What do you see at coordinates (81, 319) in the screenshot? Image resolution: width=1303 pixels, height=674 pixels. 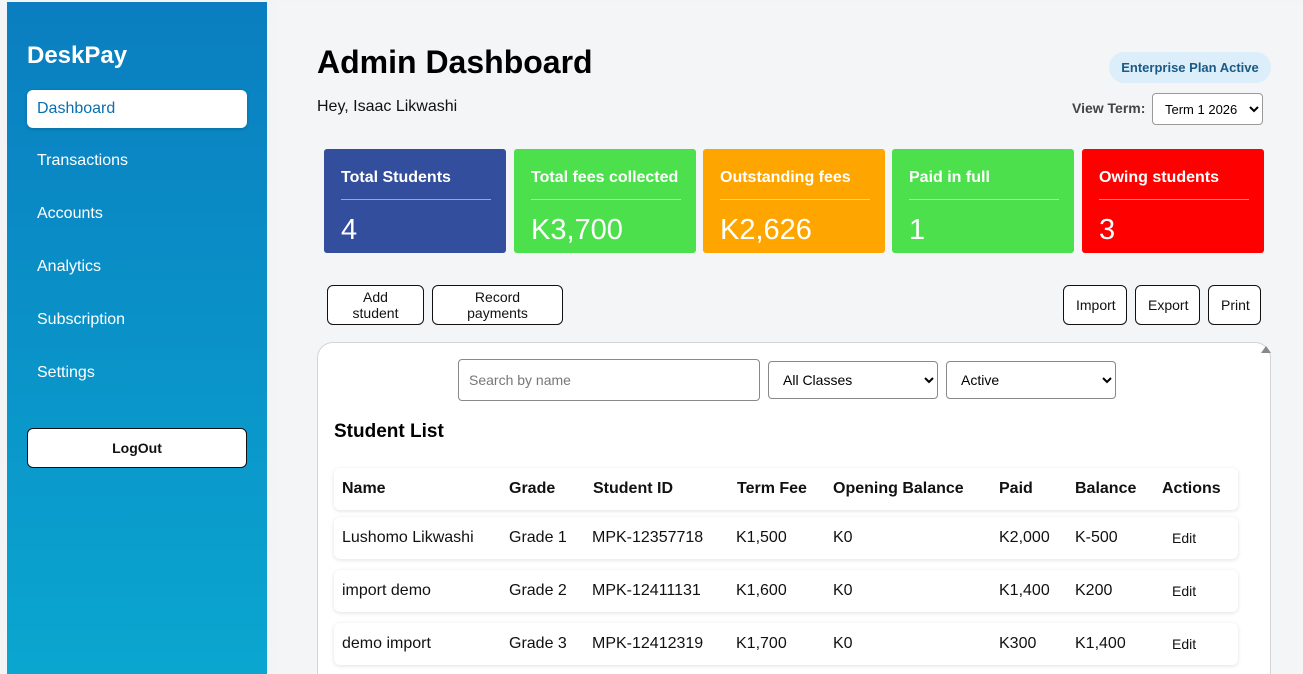 I see `sidebar-item-subscription: Subscription` at bounding box center [81, 319].